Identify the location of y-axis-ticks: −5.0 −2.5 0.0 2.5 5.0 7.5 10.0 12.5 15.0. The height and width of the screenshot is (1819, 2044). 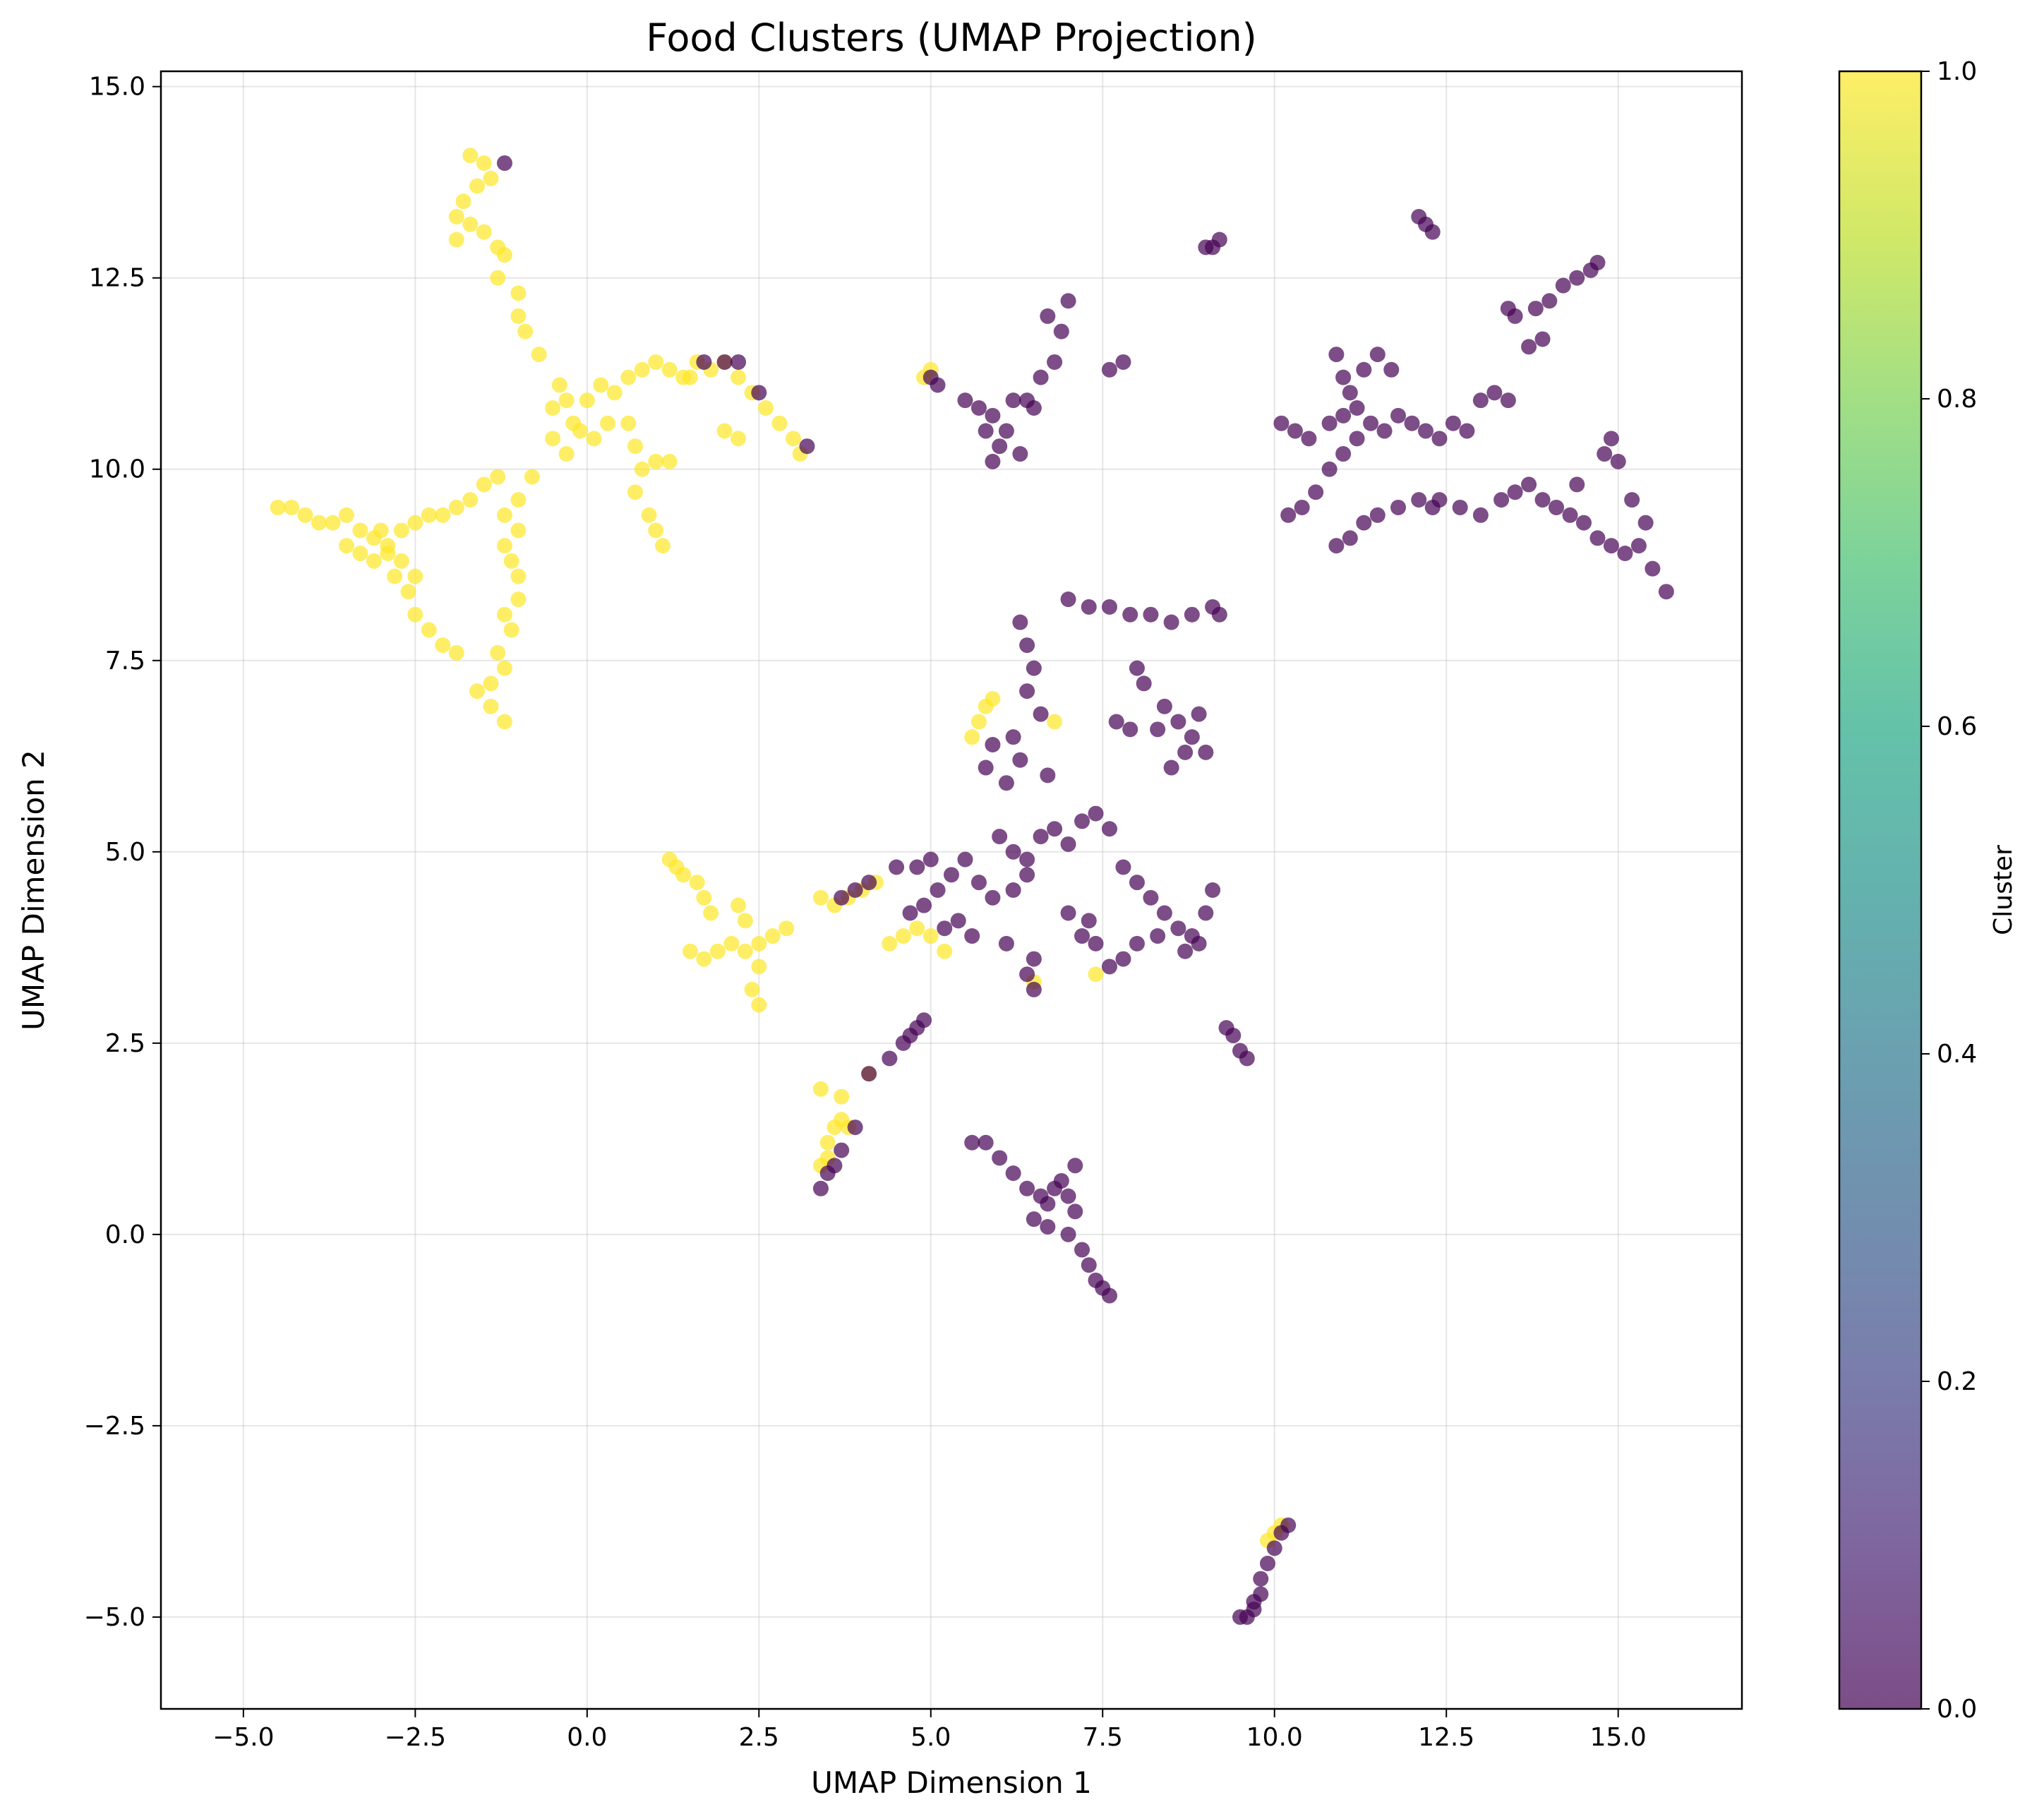
(122, 852).